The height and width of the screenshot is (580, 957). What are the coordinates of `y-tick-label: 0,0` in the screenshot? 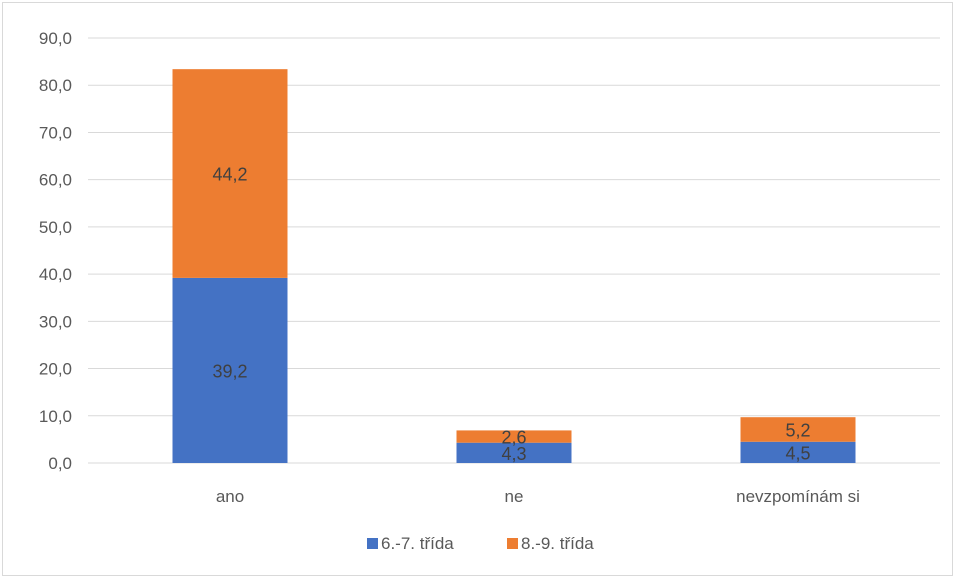 It's located at (60, 463).